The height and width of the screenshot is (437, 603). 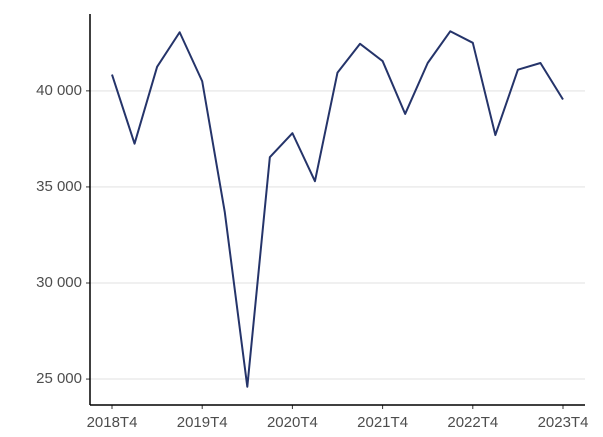 I want to click on y-tick-label: 25 000, so click(x=59, y=378).